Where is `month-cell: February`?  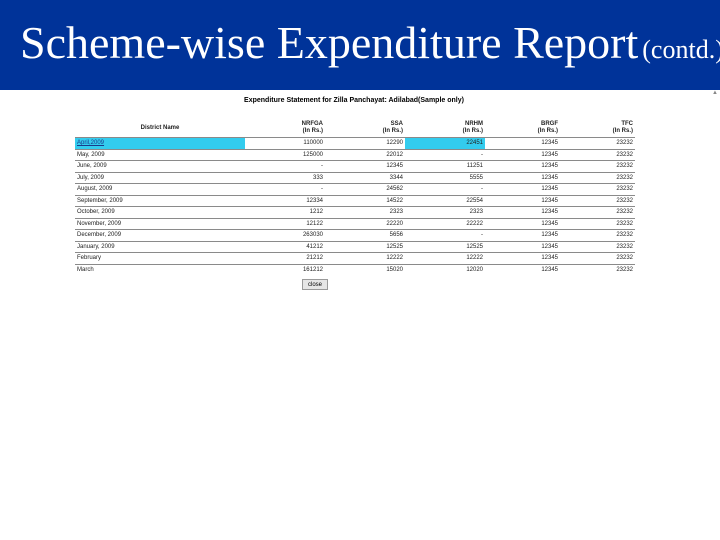 month-cell: February is located at coordinates (160, 258).